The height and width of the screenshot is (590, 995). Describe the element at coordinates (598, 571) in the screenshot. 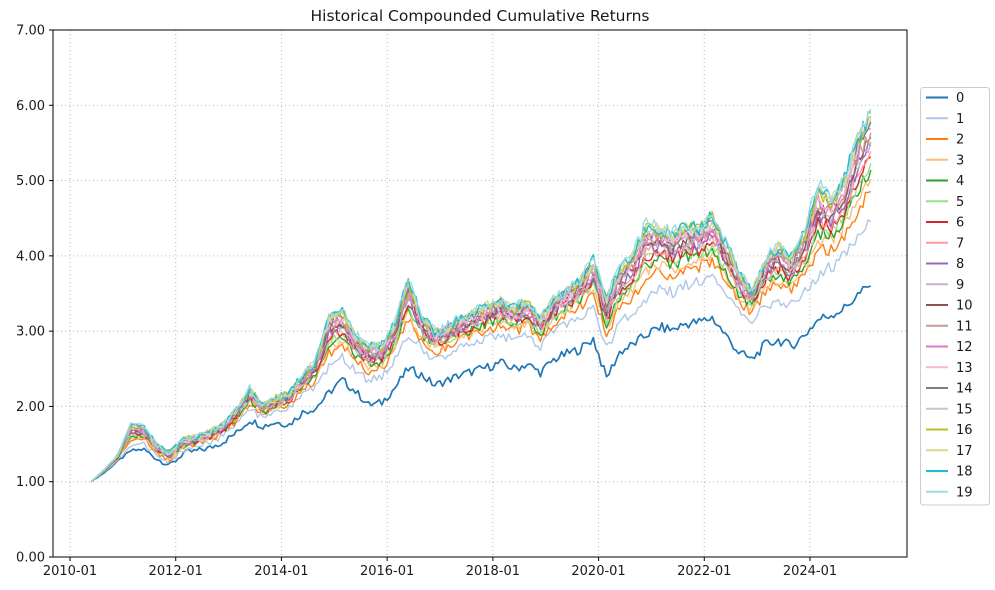

I see `x-axis-tick-label: 2020-01` at that location.